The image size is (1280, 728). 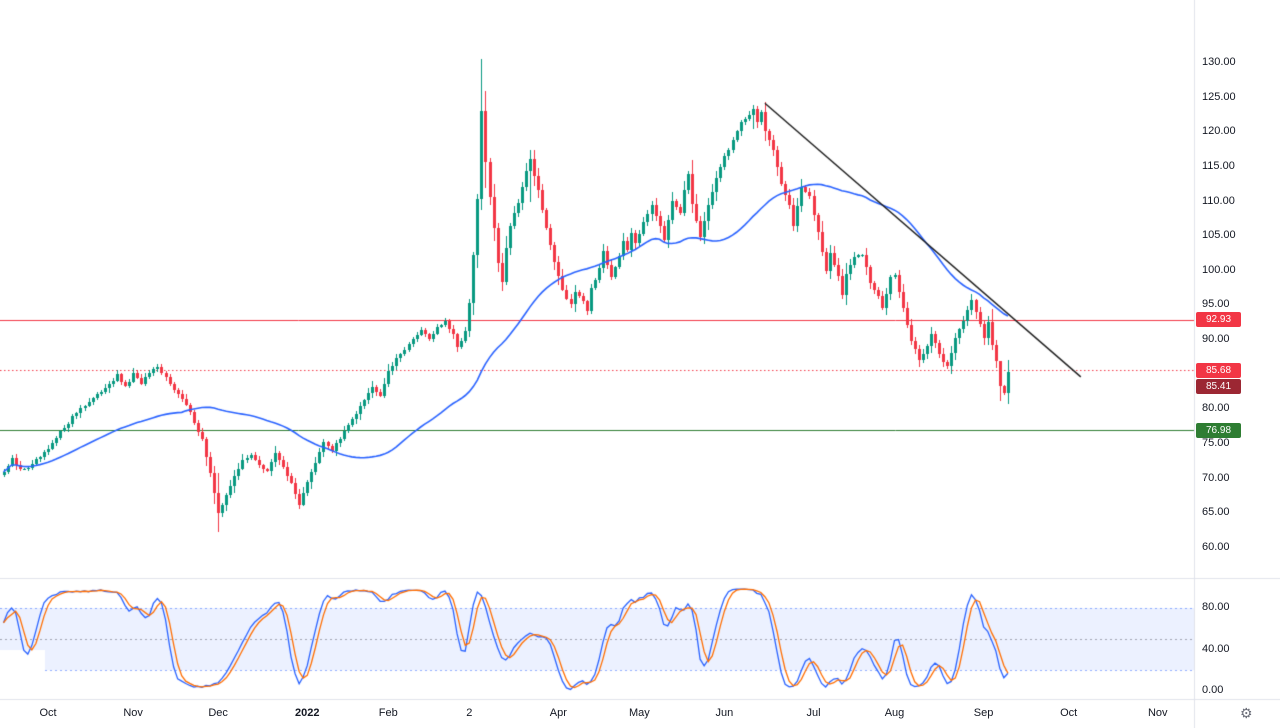 What do you see at coordinates (597, 714) in the screenshot?
I see `time-scale` at bounding box center [597, 714].